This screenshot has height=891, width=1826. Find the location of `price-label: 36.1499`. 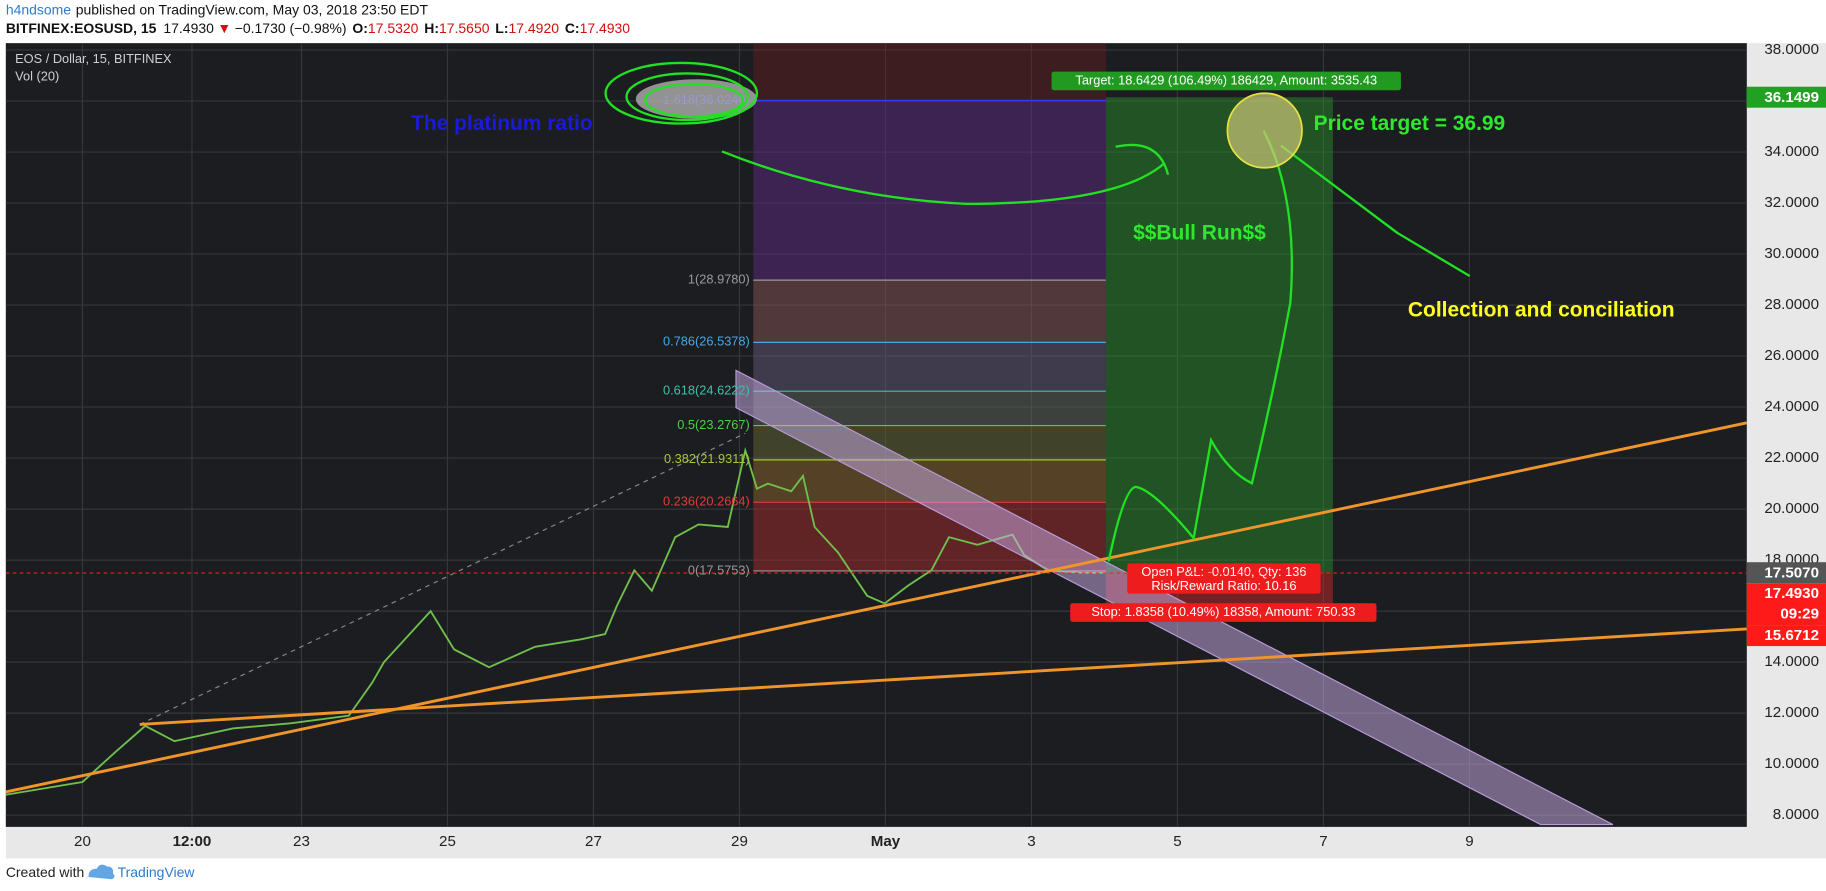

price-label: 36.1499 is located at coordinates (1791, 97).